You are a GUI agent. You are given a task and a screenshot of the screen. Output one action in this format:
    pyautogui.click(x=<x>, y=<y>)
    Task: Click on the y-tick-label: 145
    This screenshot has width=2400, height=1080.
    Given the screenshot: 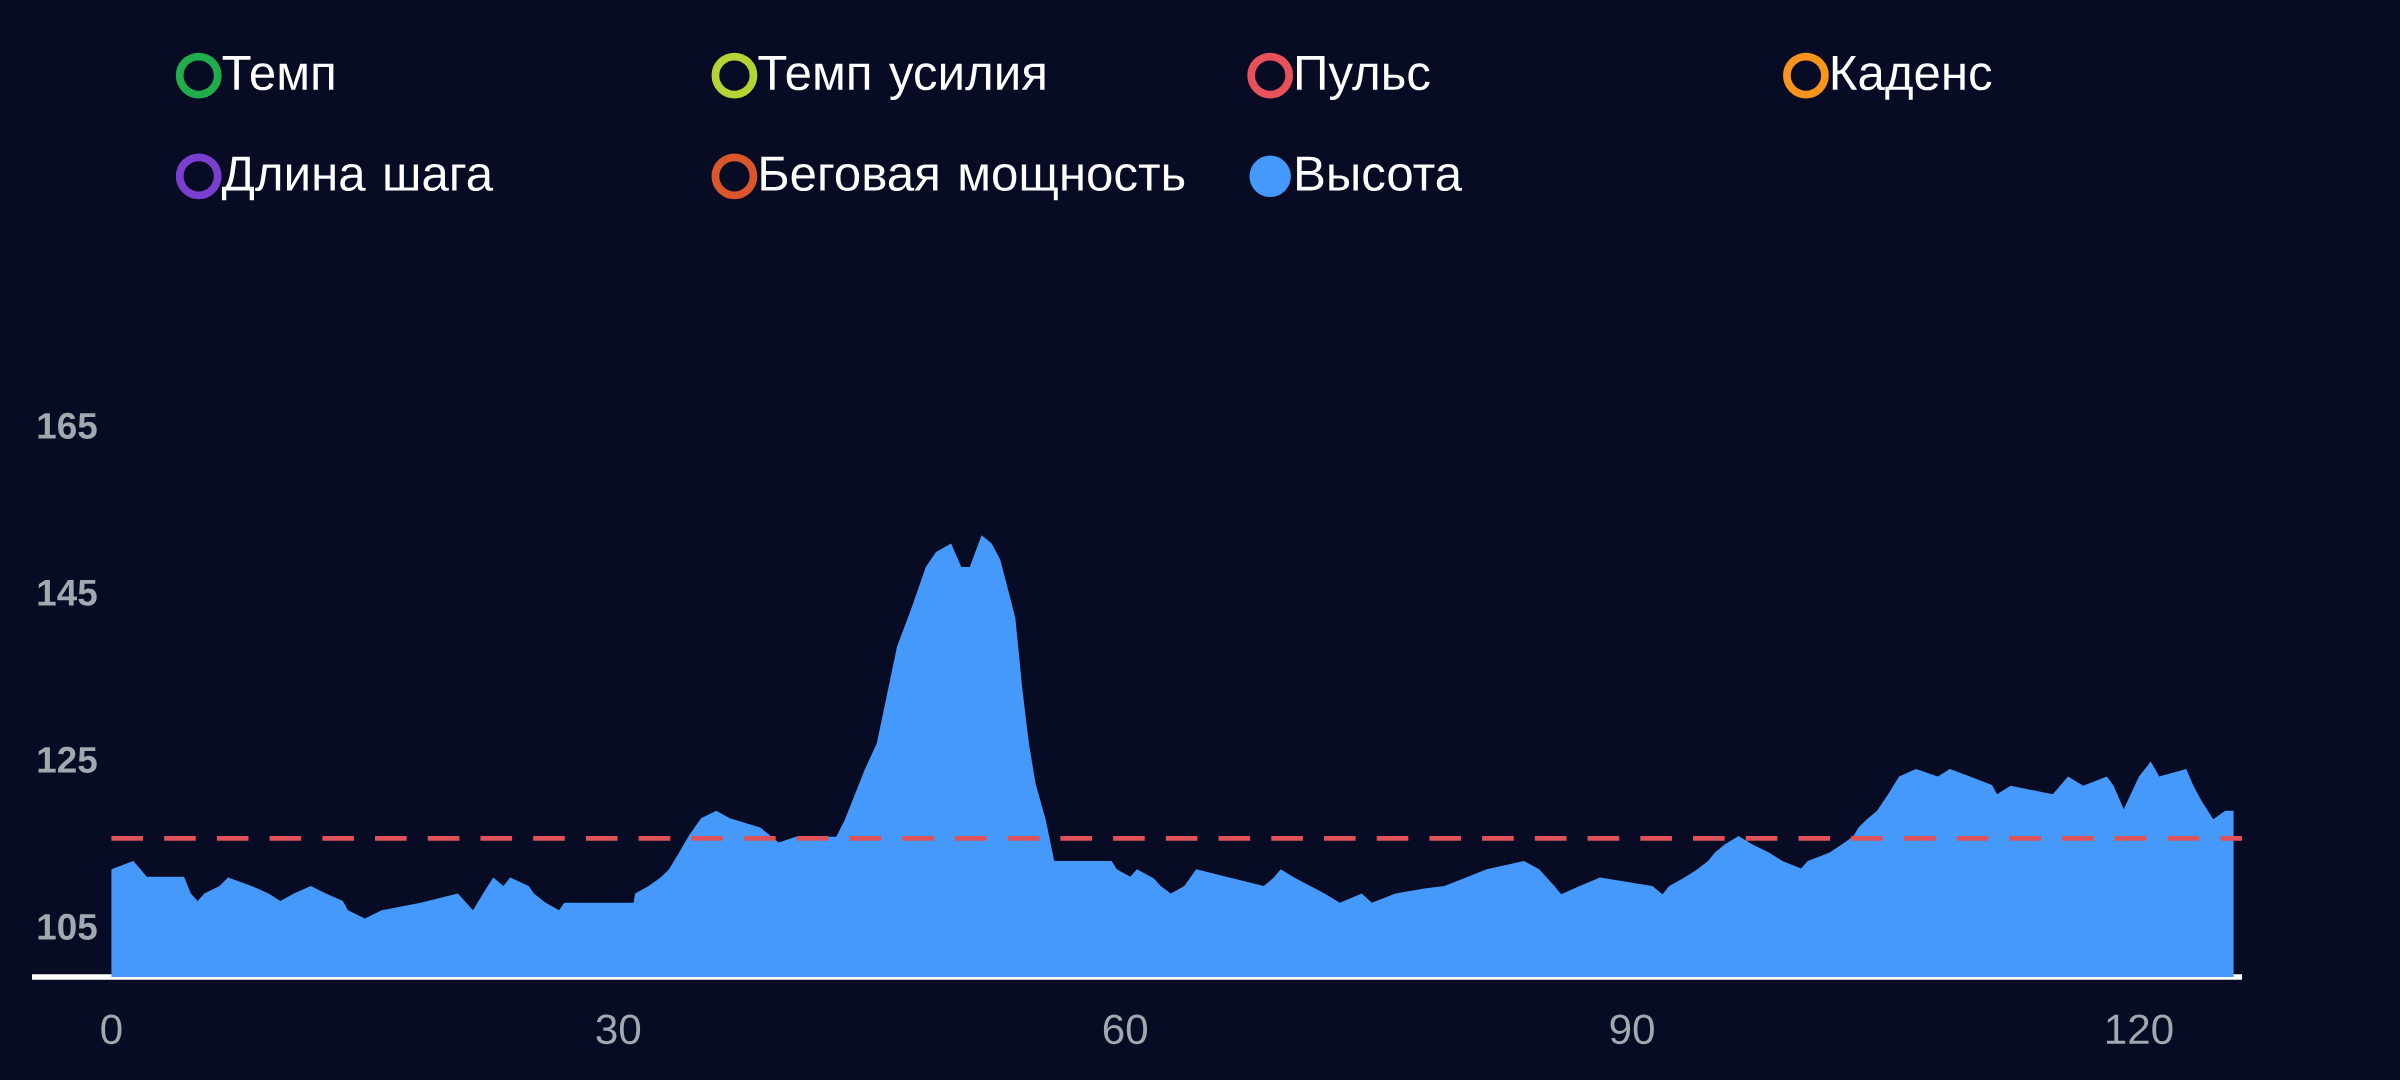 What is the action you would take?
    pyautogui.click(x=67, y=593)
    